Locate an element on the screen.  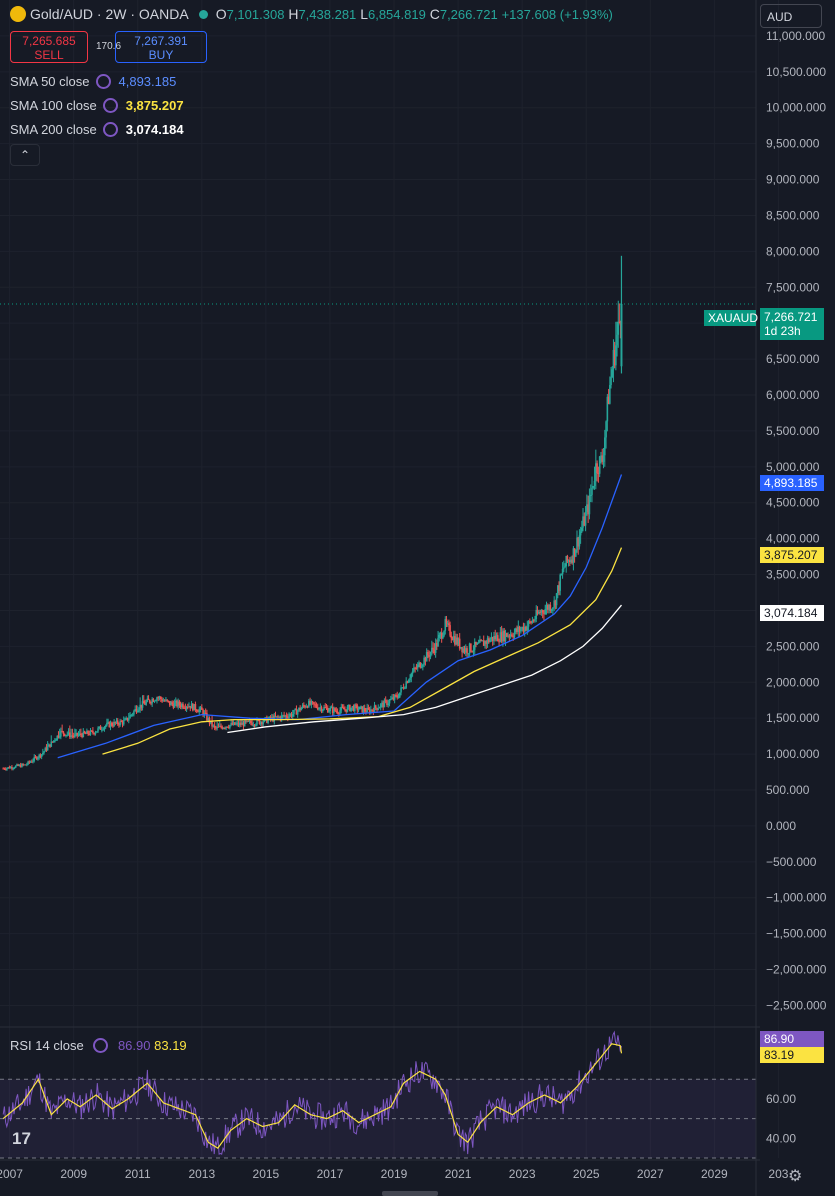
price-tick-label: −500.000 is located at coordinates (791, 862).